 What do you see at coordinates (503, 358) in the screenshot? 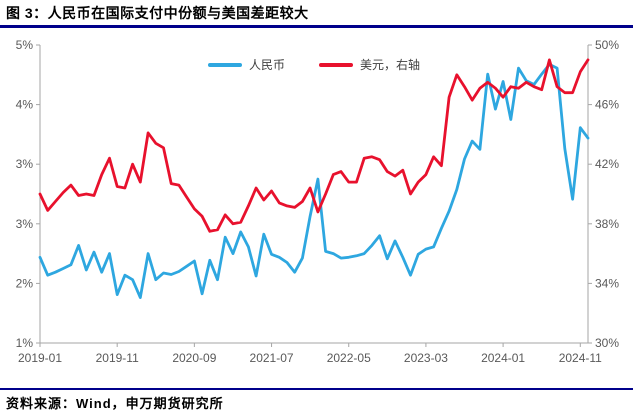
I see `x-axis-tick-label: 2024-01` at bounding box center [503, 358].